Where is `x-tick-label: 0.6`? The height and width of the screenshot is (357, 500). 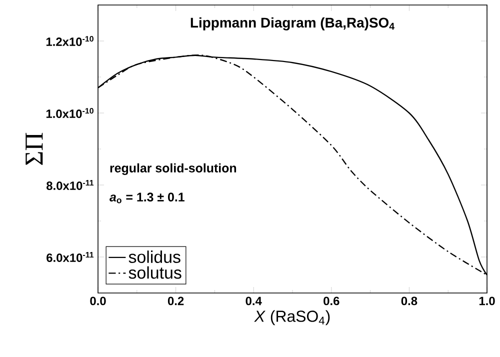 x-tick-label: 0.6 is located at coordinates (332, 301).